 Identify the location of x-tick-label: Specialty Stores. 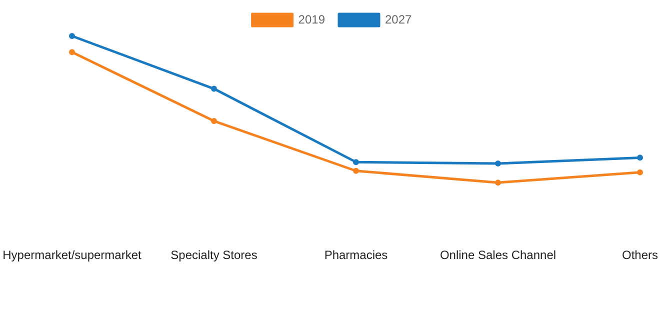
(214, 255).